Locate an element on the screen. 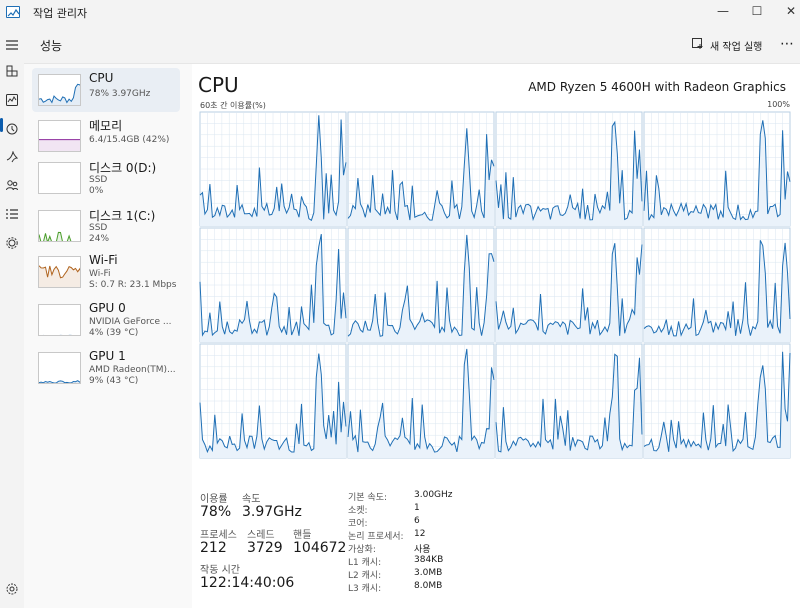 The width and height of the screenshot is (800, 608). app-history-icon is located at coordinates (12, 129).